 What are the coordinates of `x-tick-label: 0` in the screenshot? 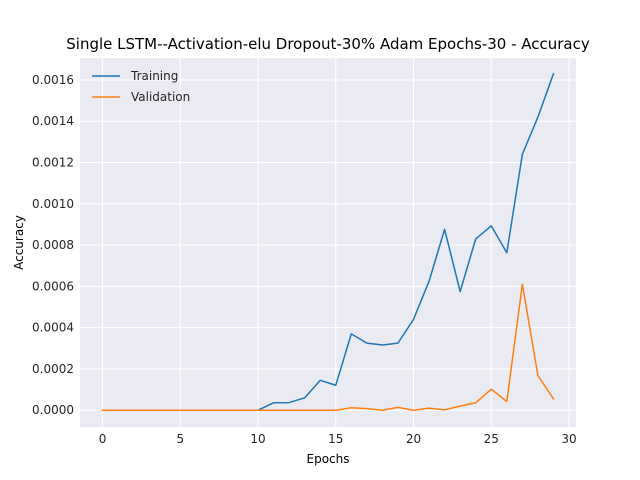 It's located at (103, 439).